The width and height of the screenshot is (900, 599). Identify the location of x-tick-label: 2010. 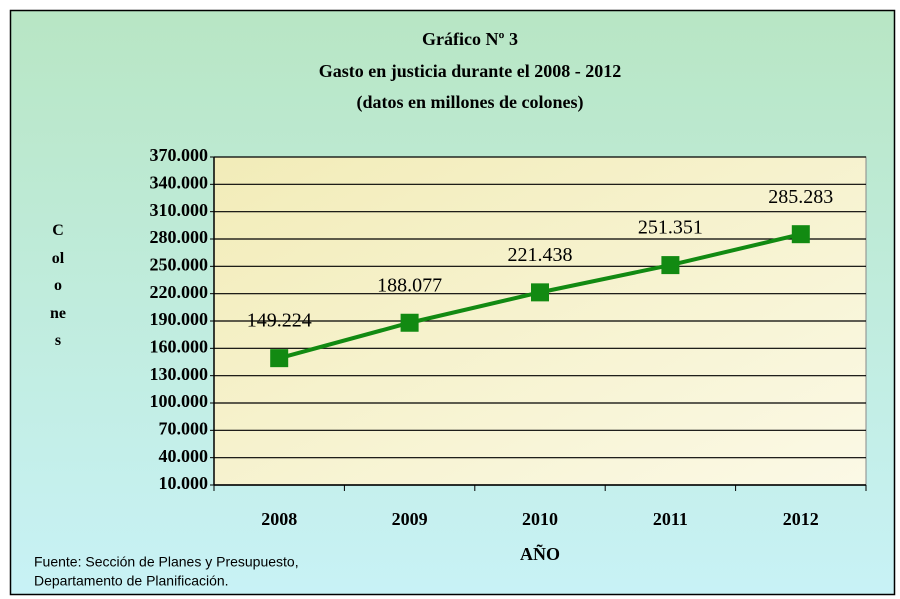
(540, 519).